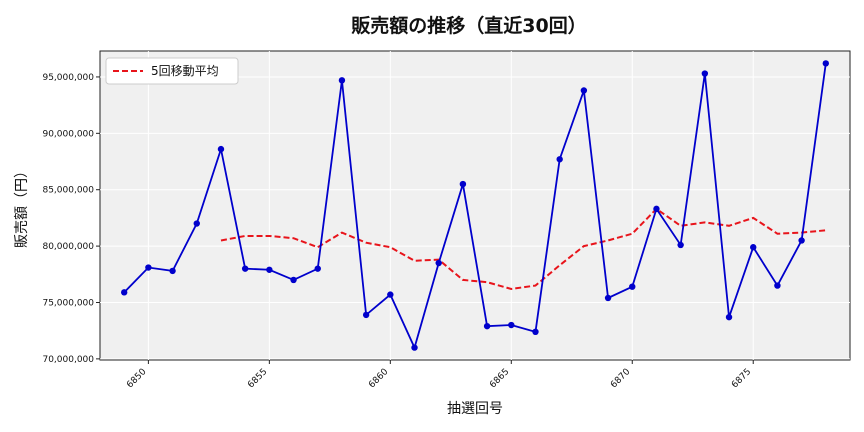  Describe the element at coordinates (475, 409) in the screenshot. I see `x-axis-label: 抽選回号` at that location.